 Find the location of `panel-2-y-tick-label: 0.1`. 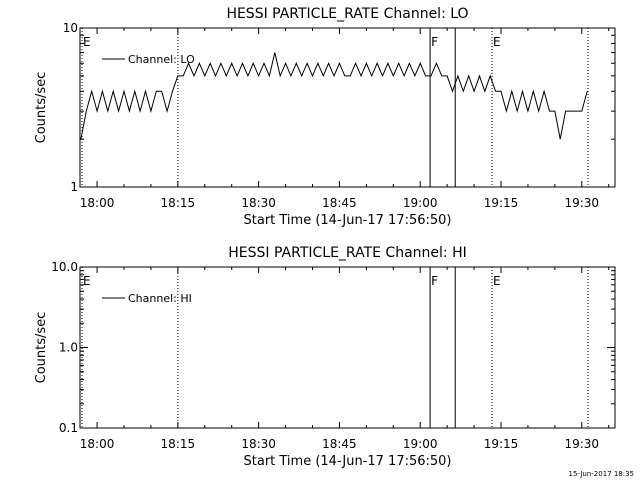

panel-2-y-tick-label: 0.1 is located at coordinates (68, 428).